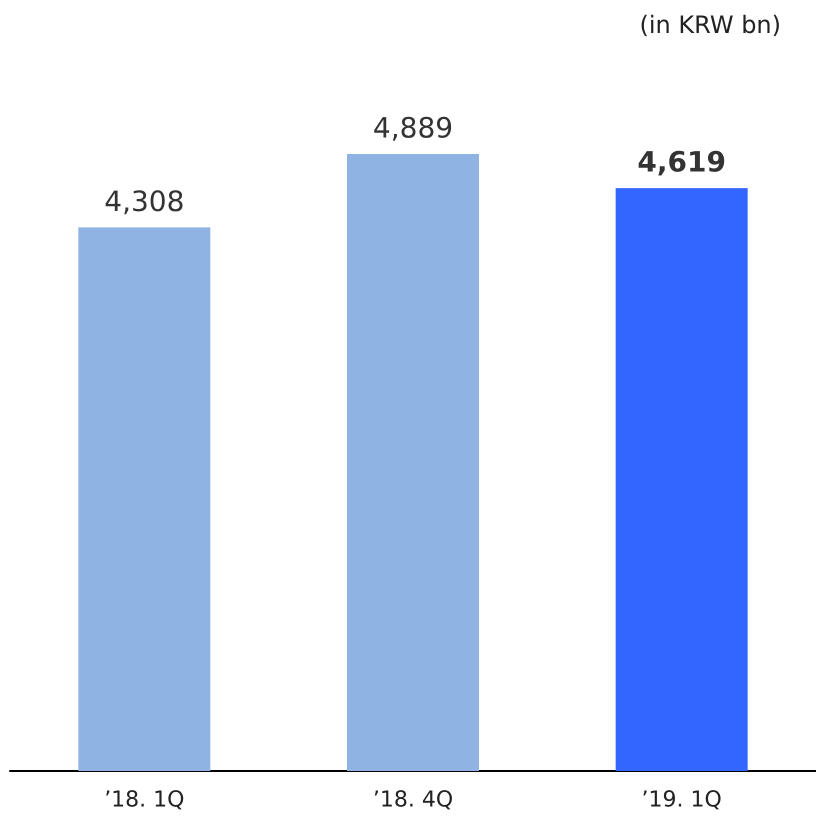 This screenshot has height=824, width=816. I want to click on x-tick-label: ’18. 4Q, so click(413, 800).